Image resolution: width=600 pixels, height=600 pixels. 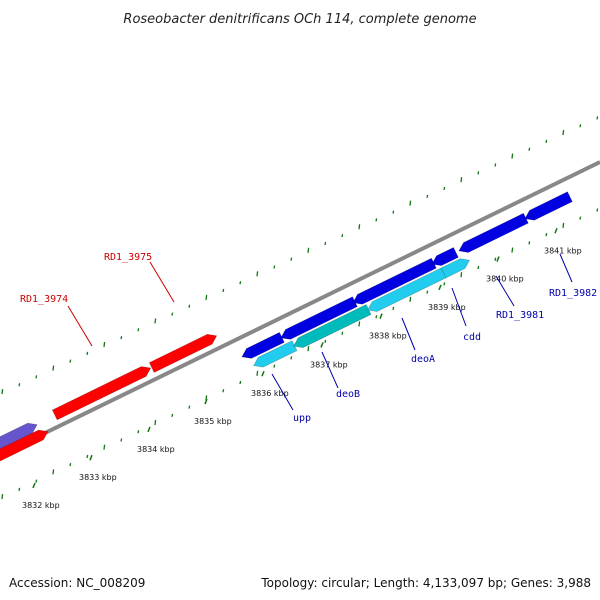 What do you see at coordinates (573, 293) in the screenshot?
I see `gene-label-reverse: RD1_3982` at bounding box center [573, 293].